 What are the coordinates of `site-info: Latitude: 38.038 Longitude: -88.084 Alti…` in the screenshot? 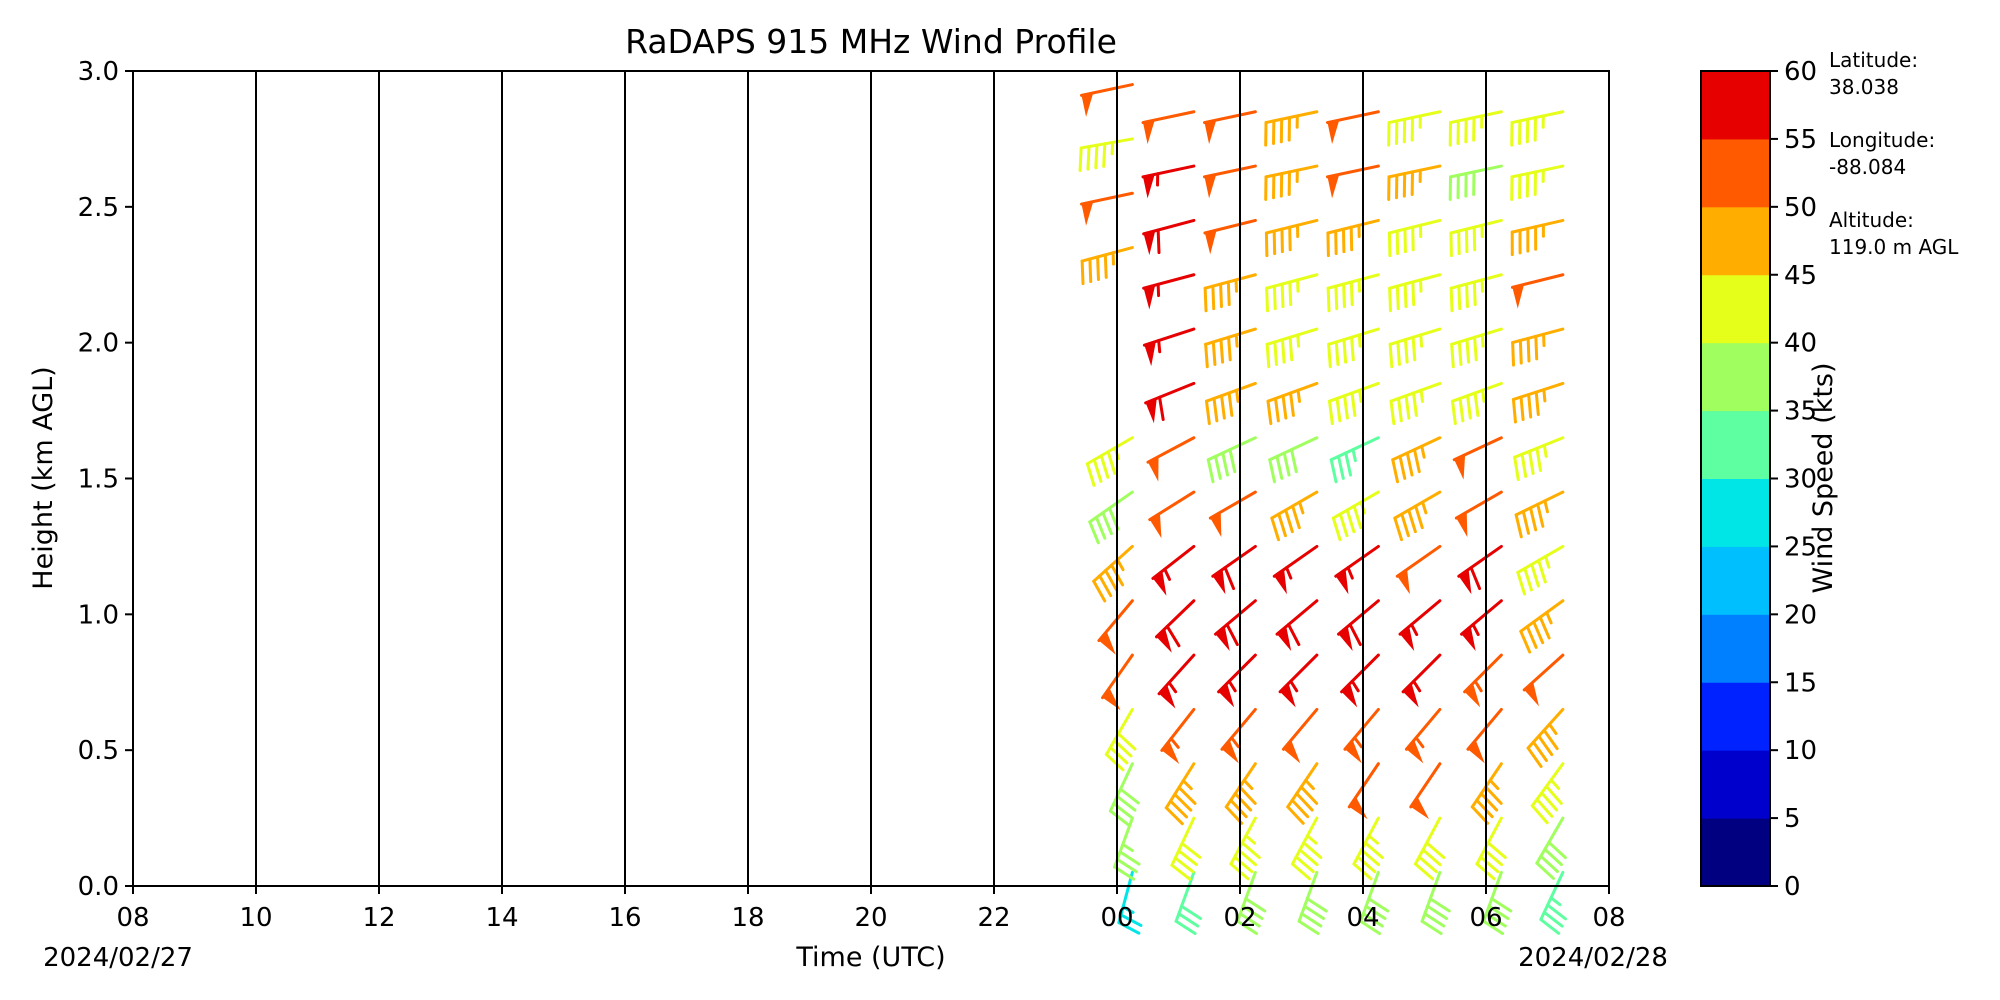 It's located at (1894, 153).